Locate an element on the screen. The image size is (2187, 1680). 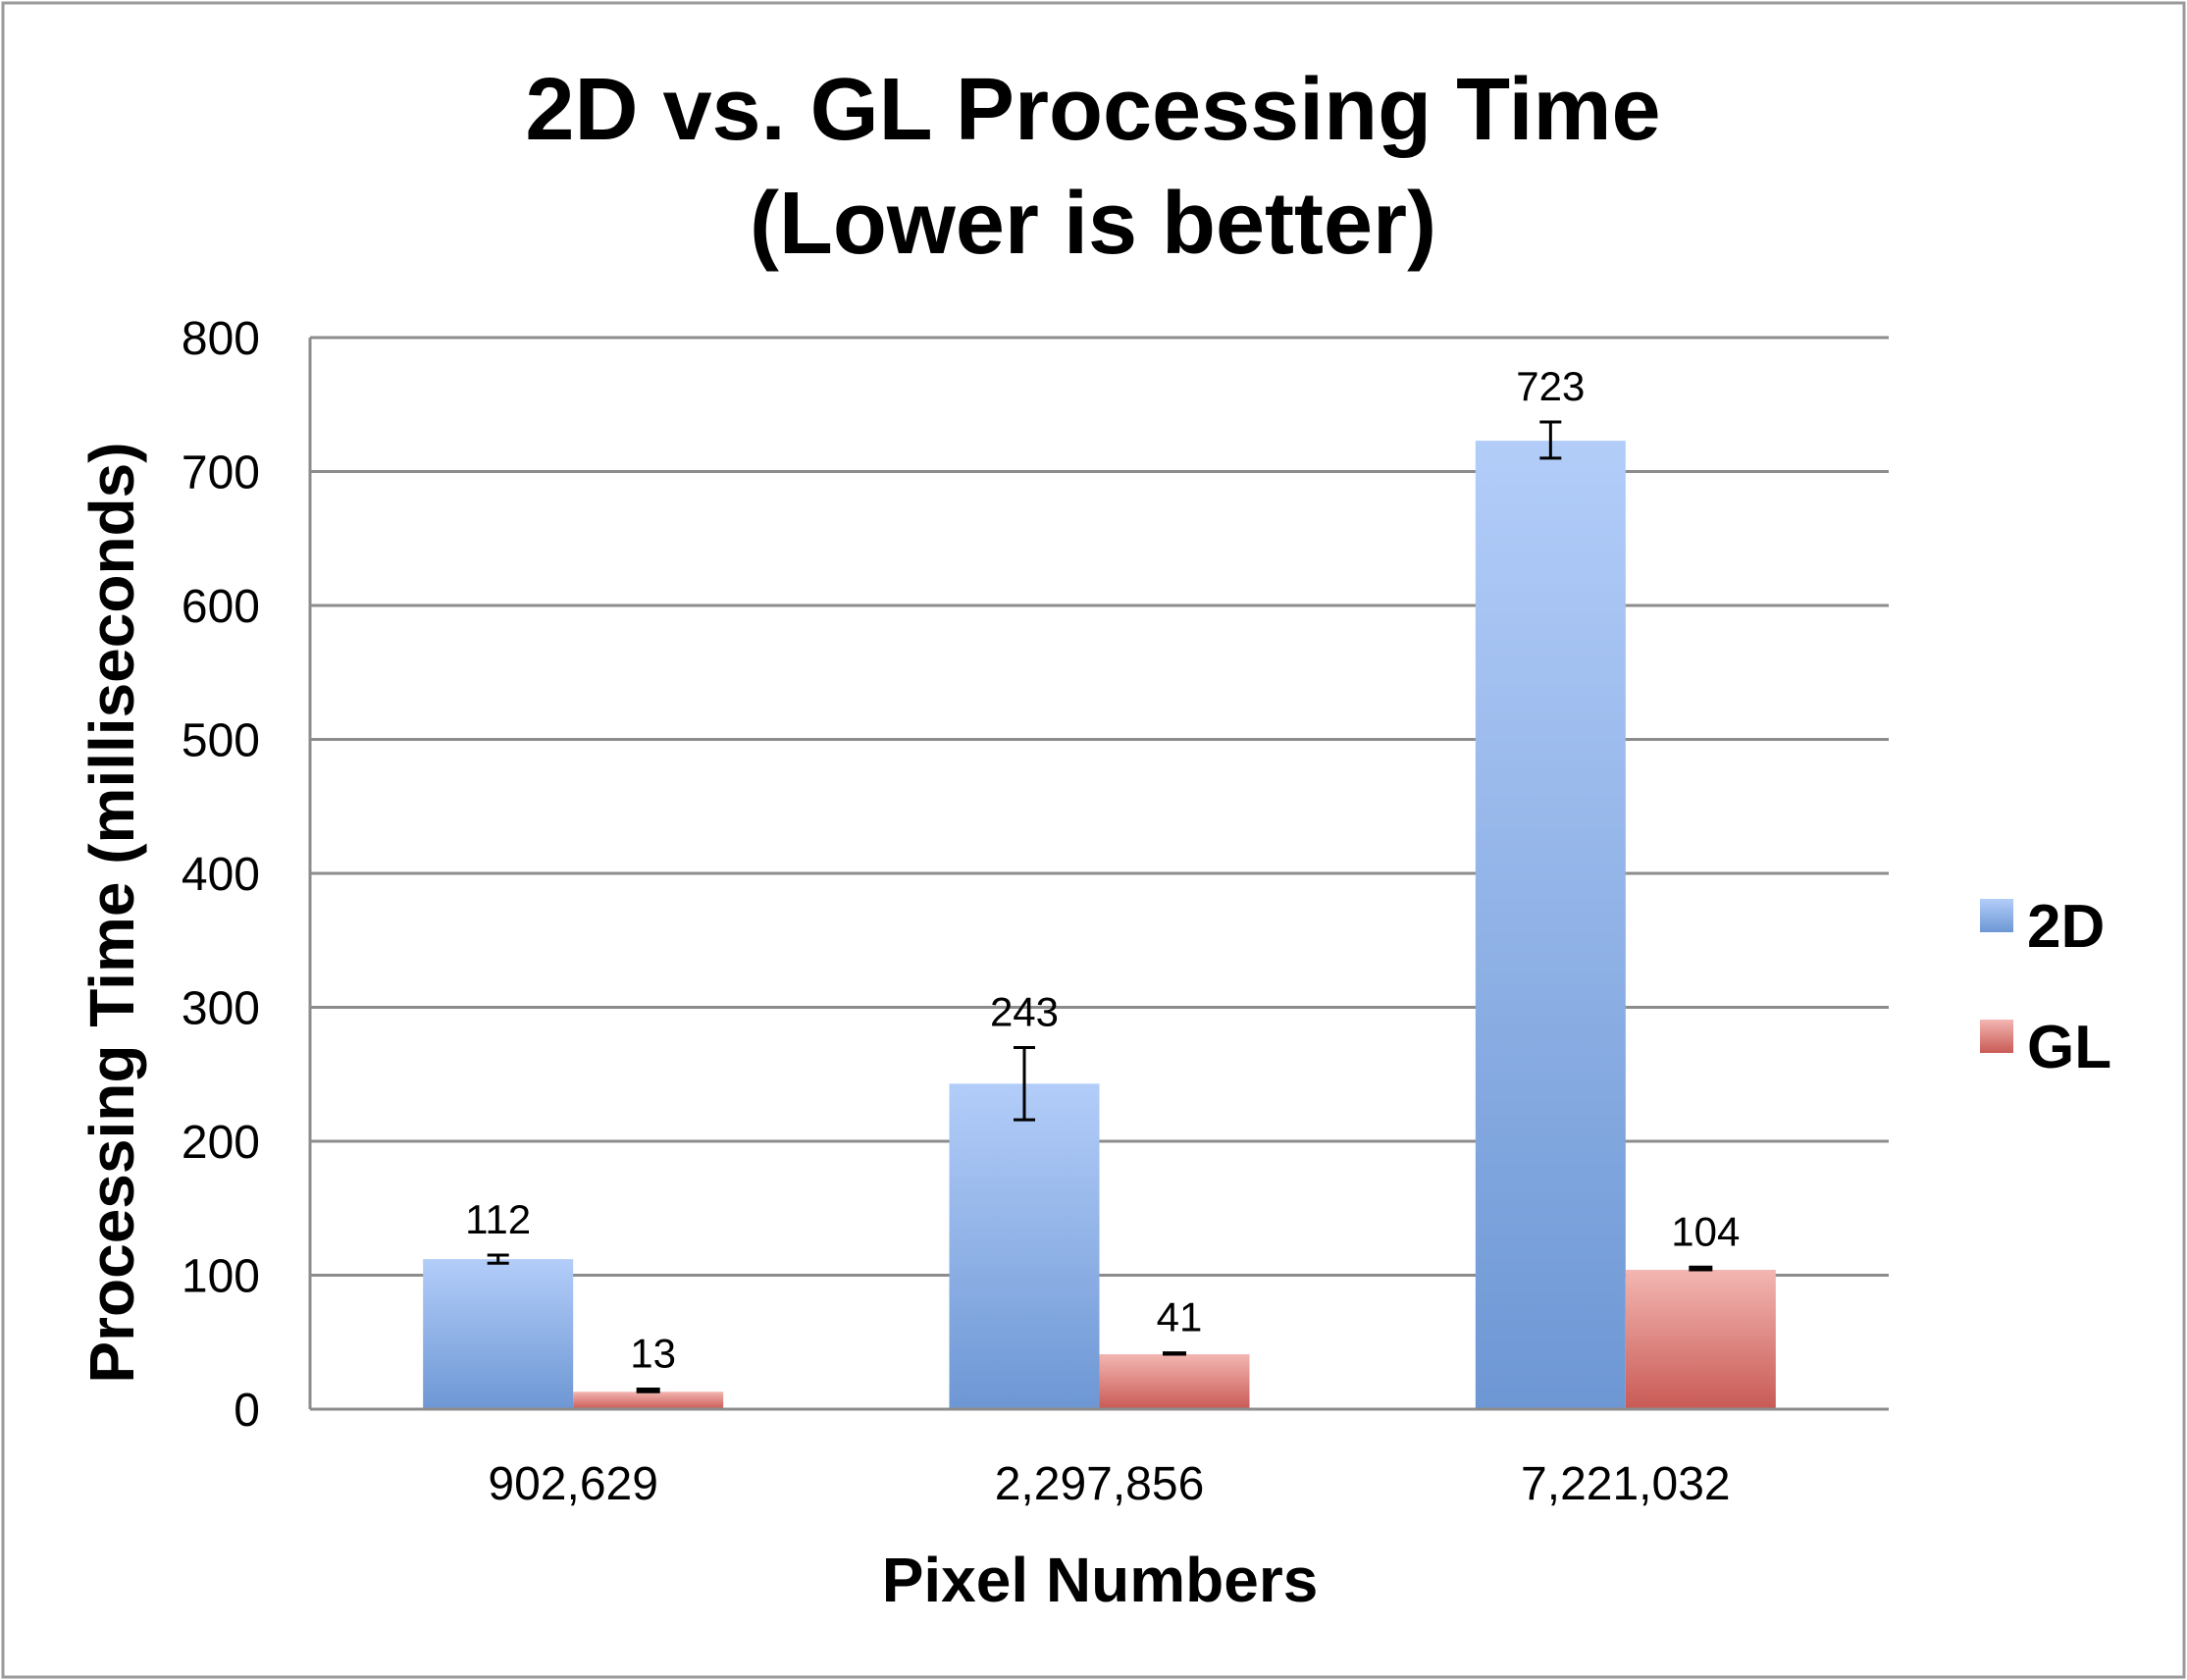
x-axis-ticks: 902,629 2,297,856 7,221,032 is located at coordinates (1109, 1484).